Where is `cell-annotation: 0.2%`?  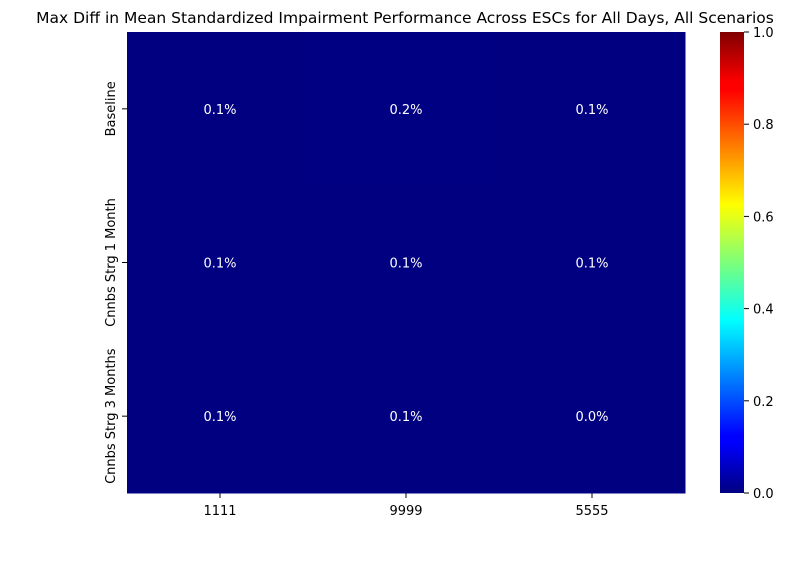 cell-annotation: 0.2% is located at coordinates (405, 110).